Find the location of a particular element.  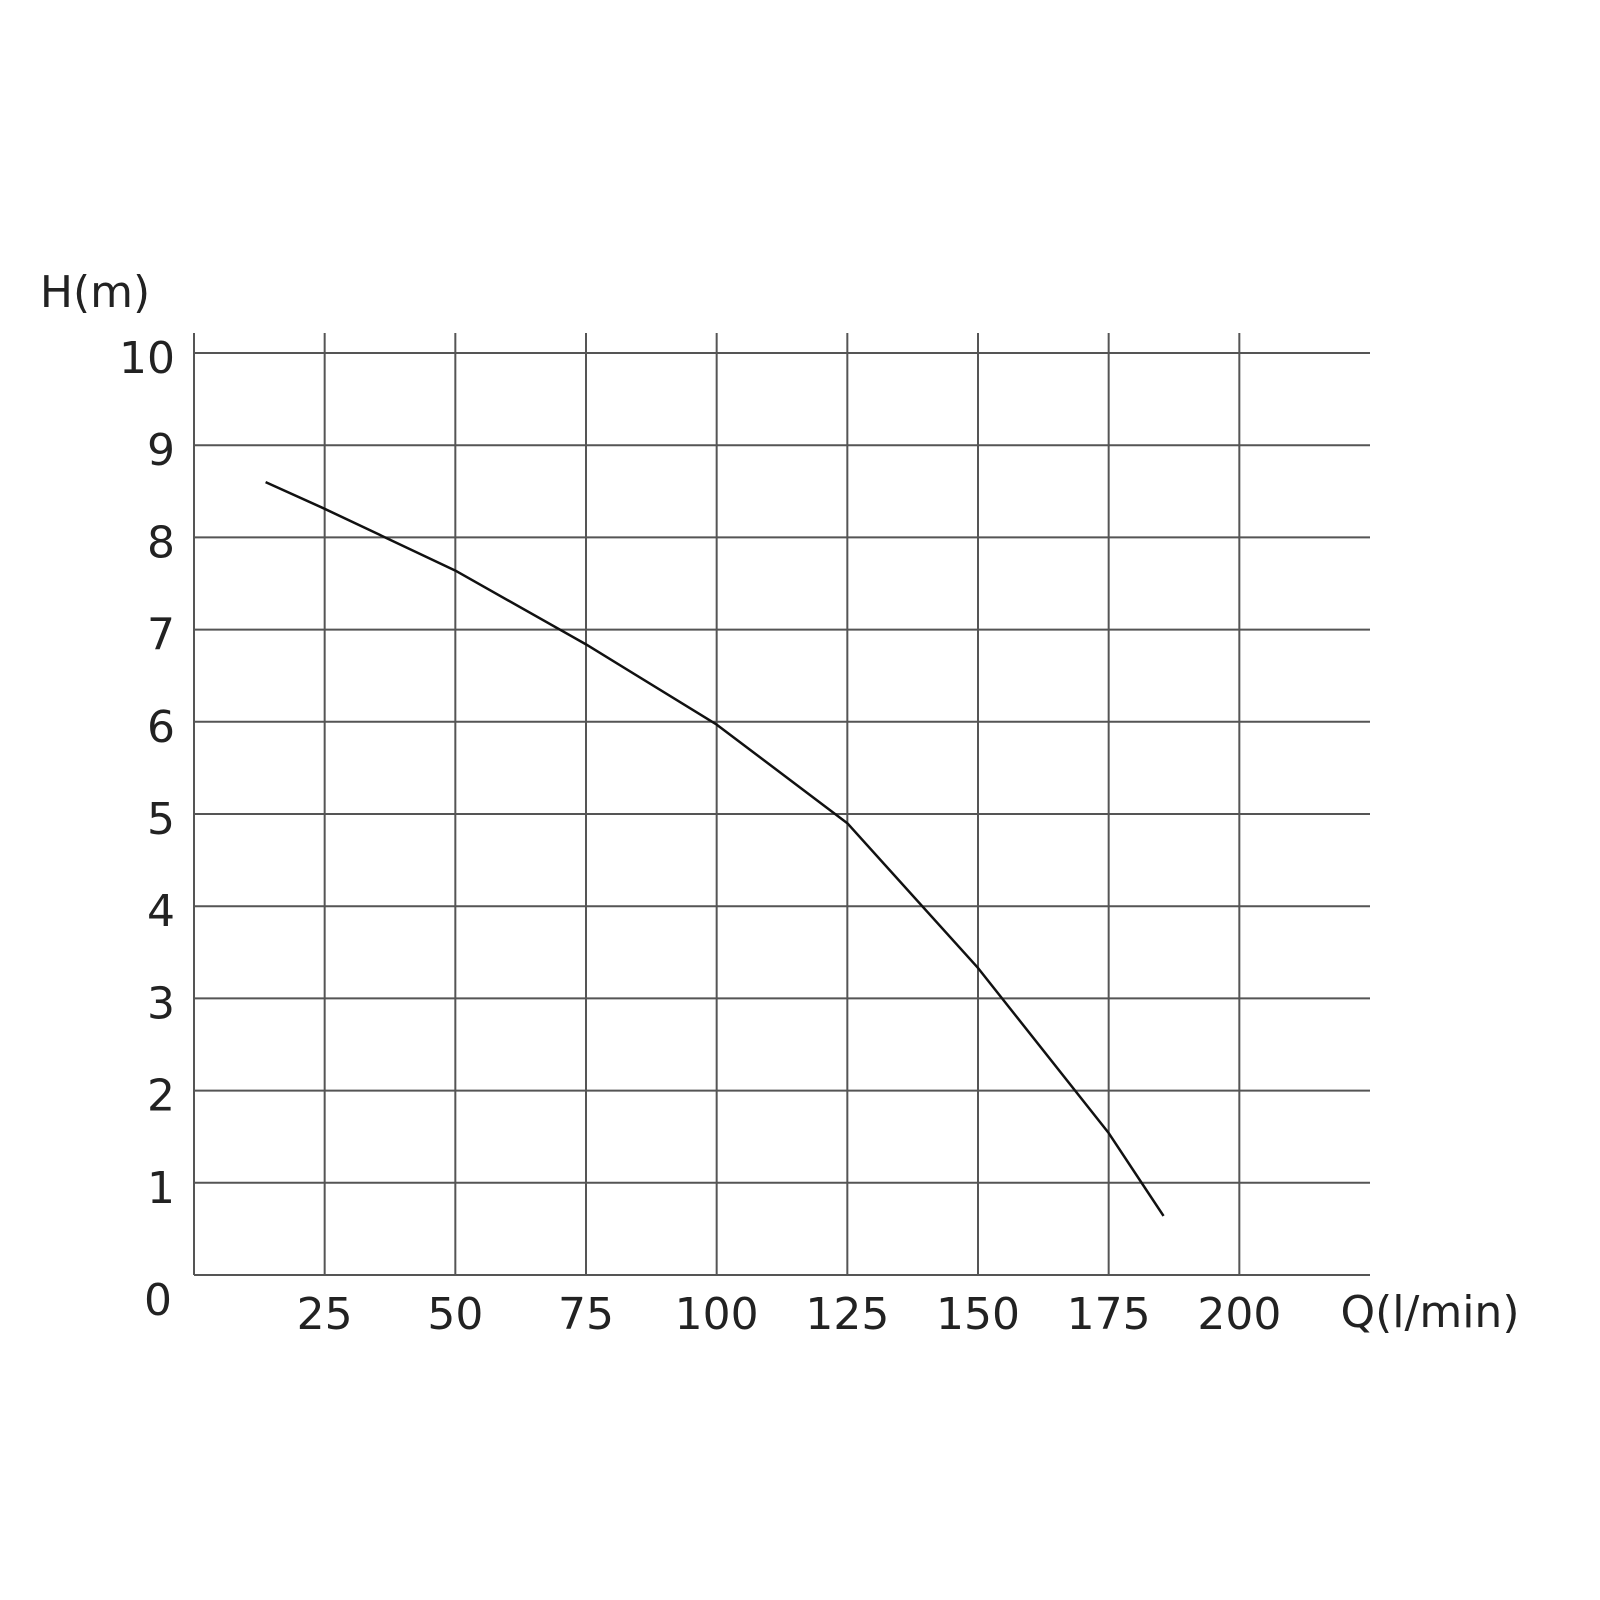

y-tick-label: 6 is located at coordinates (161, 727).